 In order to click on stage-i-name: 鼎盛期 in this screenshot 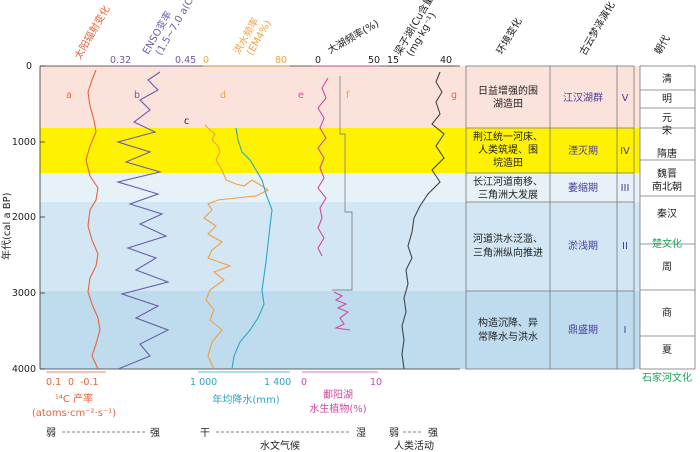, I will do `click(583, 329)`.